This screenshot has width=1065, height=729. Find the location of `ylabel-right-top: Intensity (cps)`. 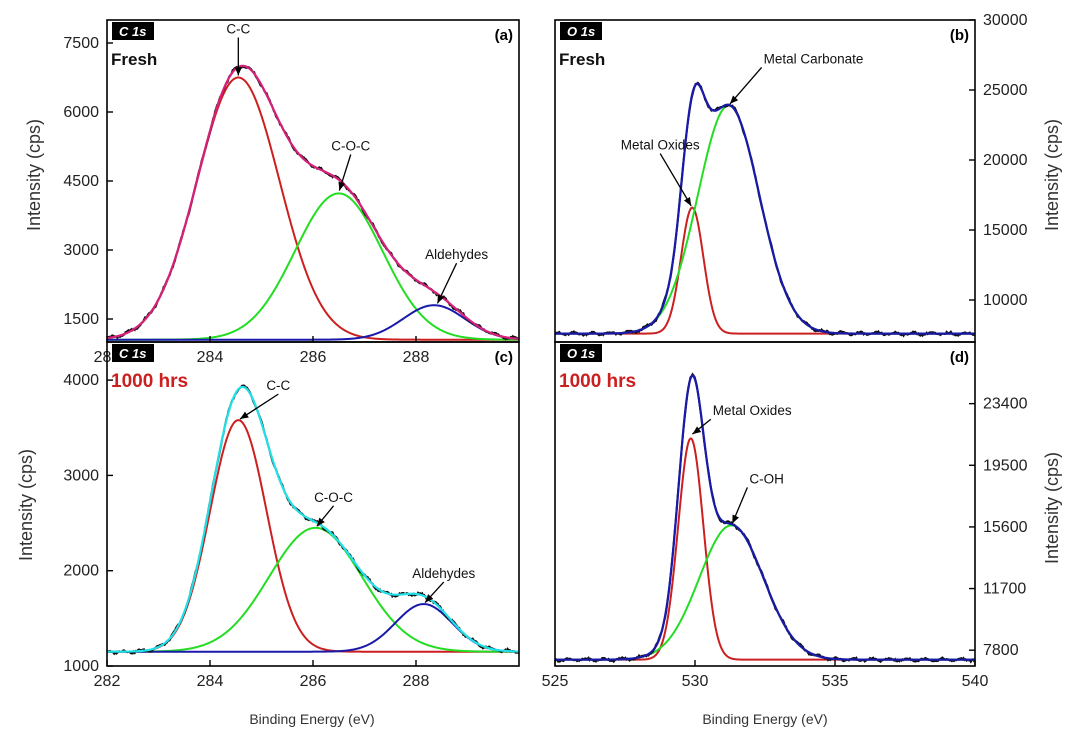

ylabel-right-top: Intensity (cps) is located at coordinates (1052, 175).